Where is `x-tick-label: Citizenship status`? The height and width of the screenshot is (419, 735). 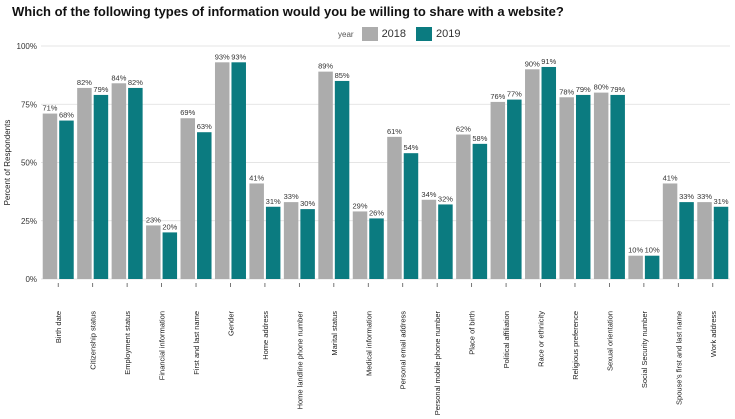 x-tick-label: Citizenship status is located at coordinates (93, 340).